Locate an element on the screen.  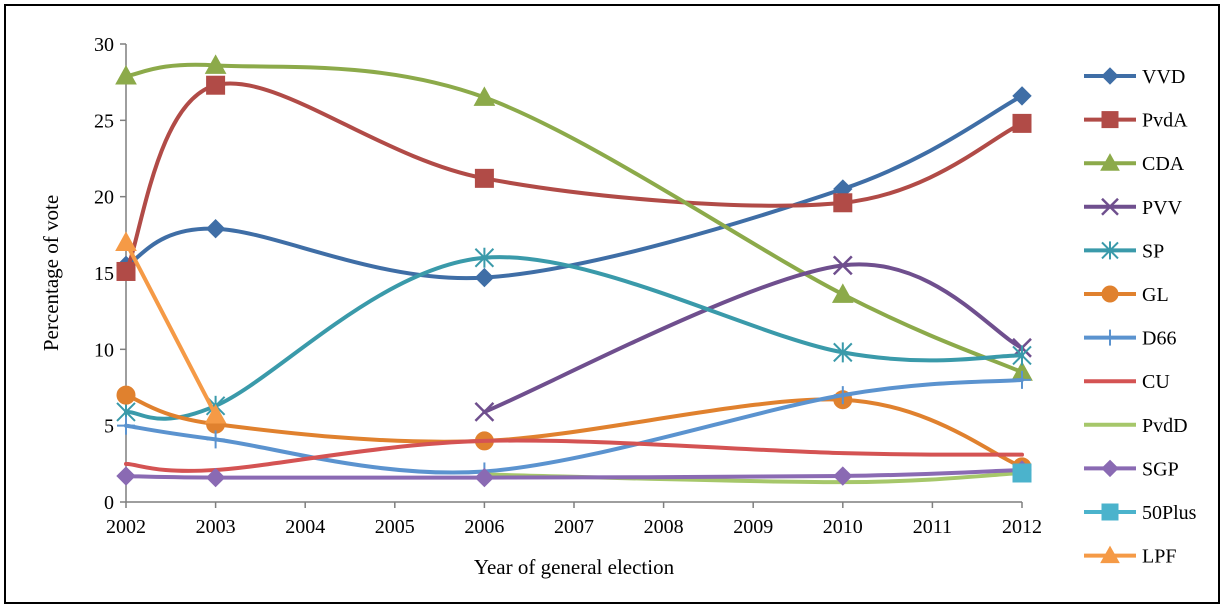
series-lpf is located at coordinates (171, 327).